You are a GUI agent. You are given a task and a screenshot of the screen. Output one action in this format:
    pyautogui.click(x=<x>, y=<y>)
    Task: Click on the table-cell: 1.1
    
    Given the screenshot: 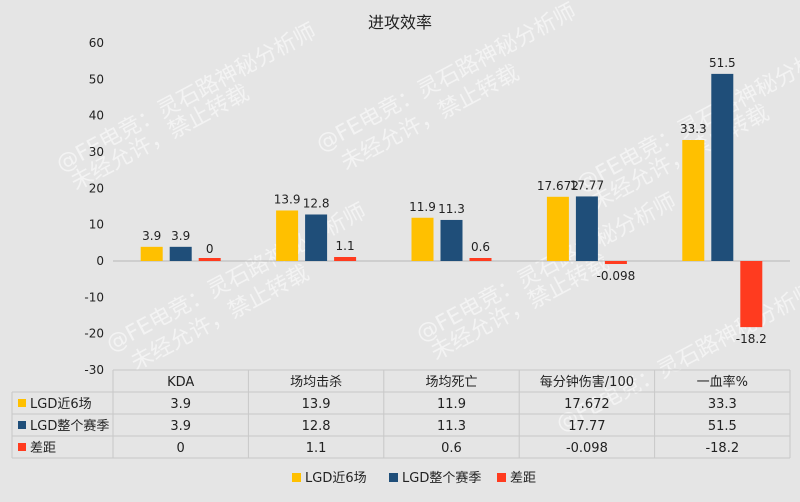 What is the action you would take?
    pyautogui.click(x=316, y=448)
    